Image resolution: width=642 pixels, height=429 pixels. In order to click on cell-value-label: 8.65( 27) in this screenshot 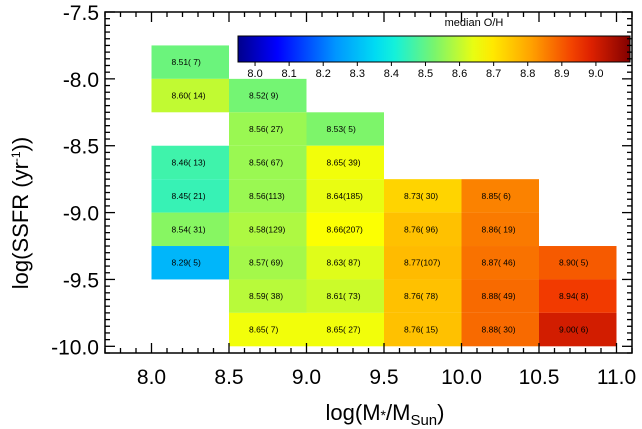, I will do `click(344, 330)`.